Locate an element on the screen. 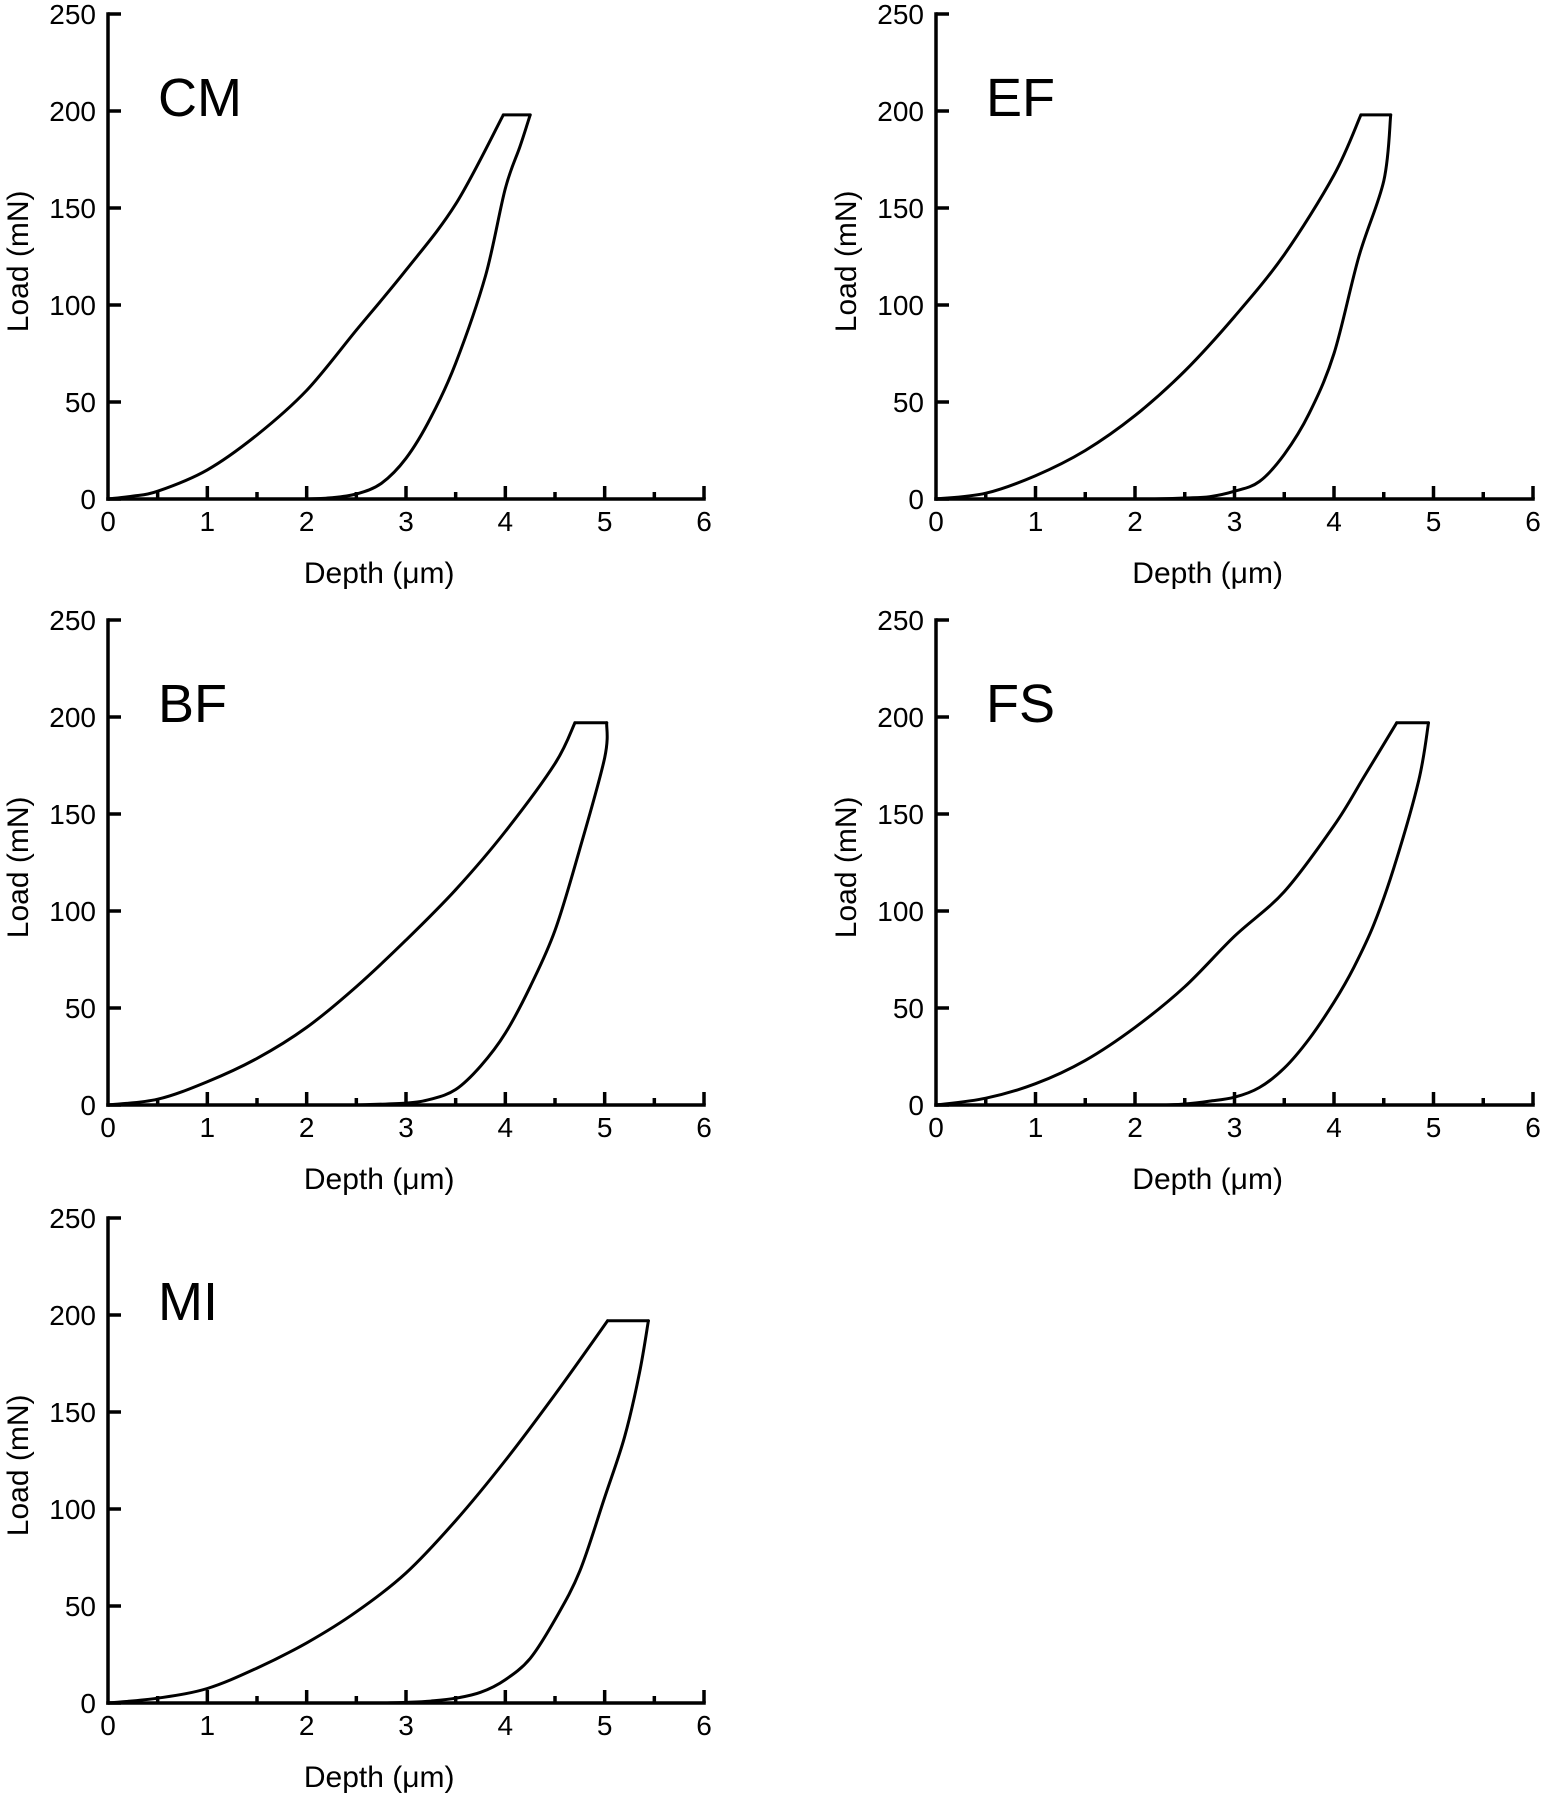 Image resolution: width=1542 pixels, height=1800 pixels. panel-label: CM is located at coordinates (200, 98).